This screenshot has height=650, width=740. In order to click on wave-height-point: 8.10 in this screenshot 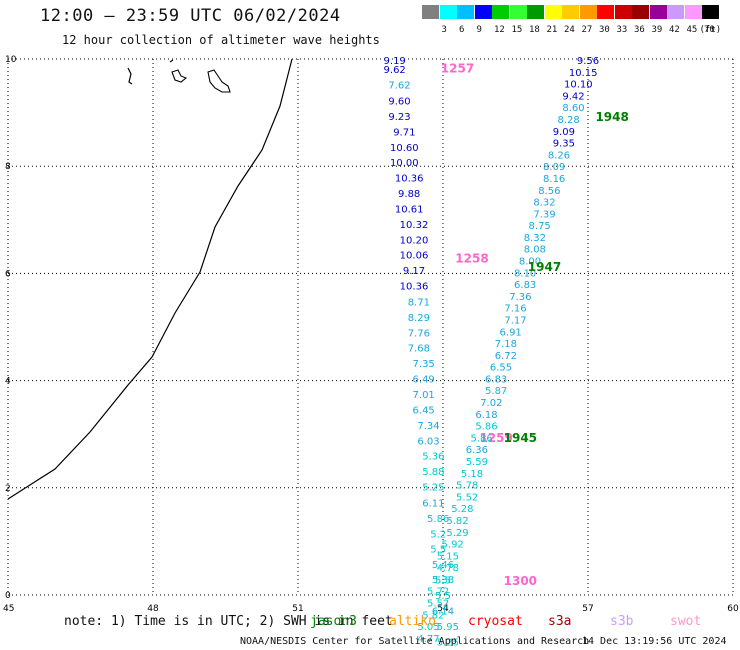, I will do `click(525, 273)`.